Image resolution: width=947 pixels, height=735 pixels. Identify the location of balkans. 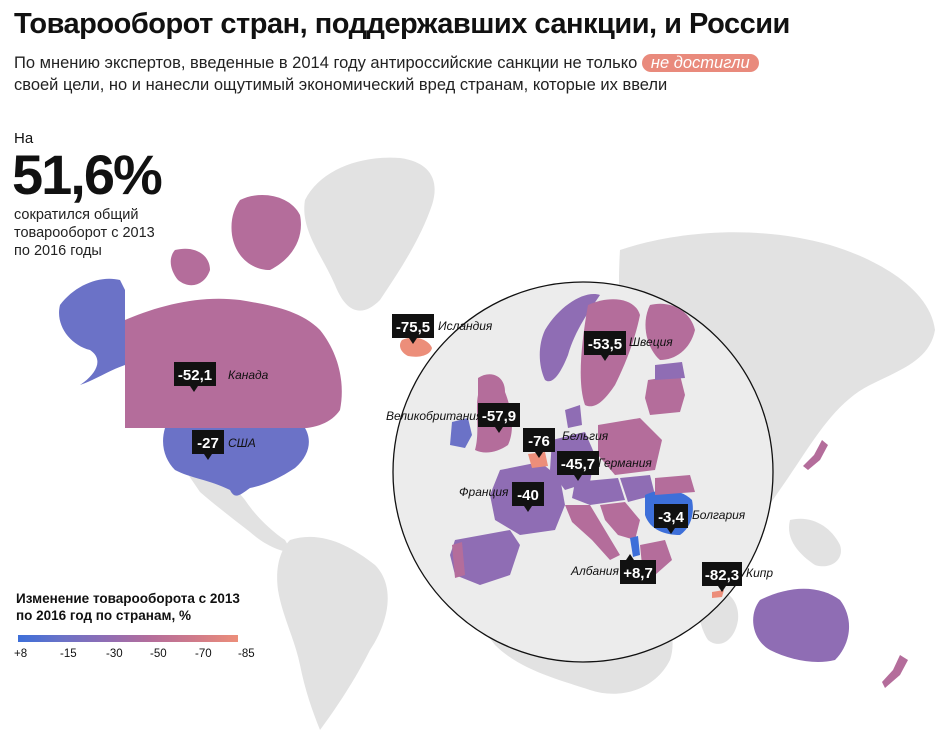
(620, 521).